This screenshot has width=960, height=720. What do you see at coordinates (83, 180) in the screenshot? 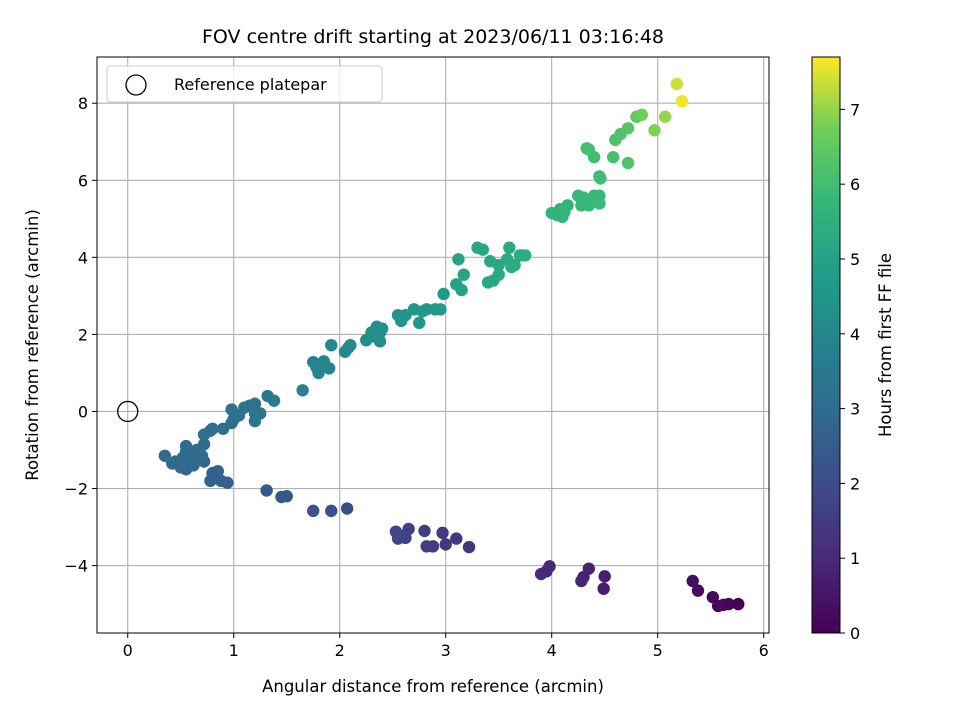
I see `y-tick-label: 6` at bounding box center [83, 180].